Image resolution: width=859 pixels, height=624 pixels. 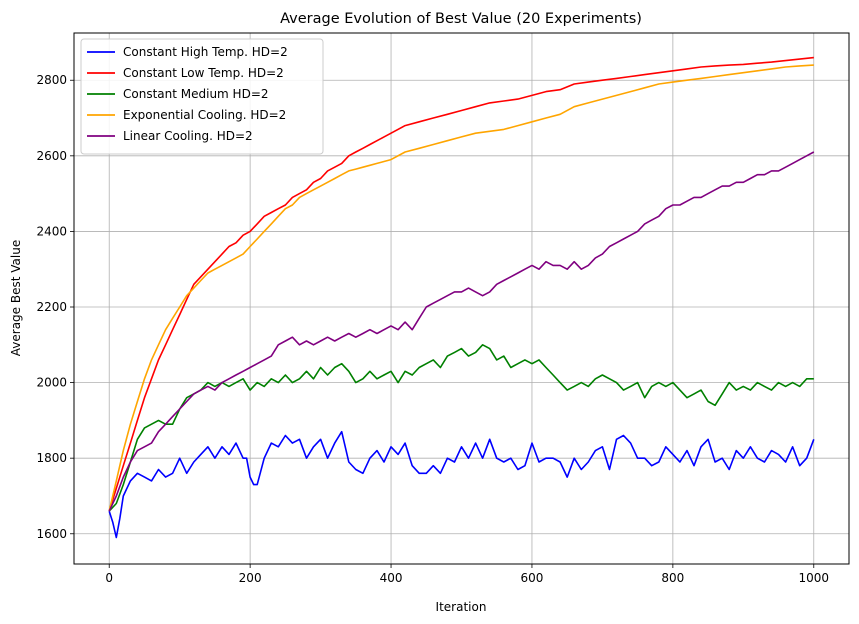 I want to click on legend-entry-label: Linear Cooling. HD=2, so click(x=188, y=136).